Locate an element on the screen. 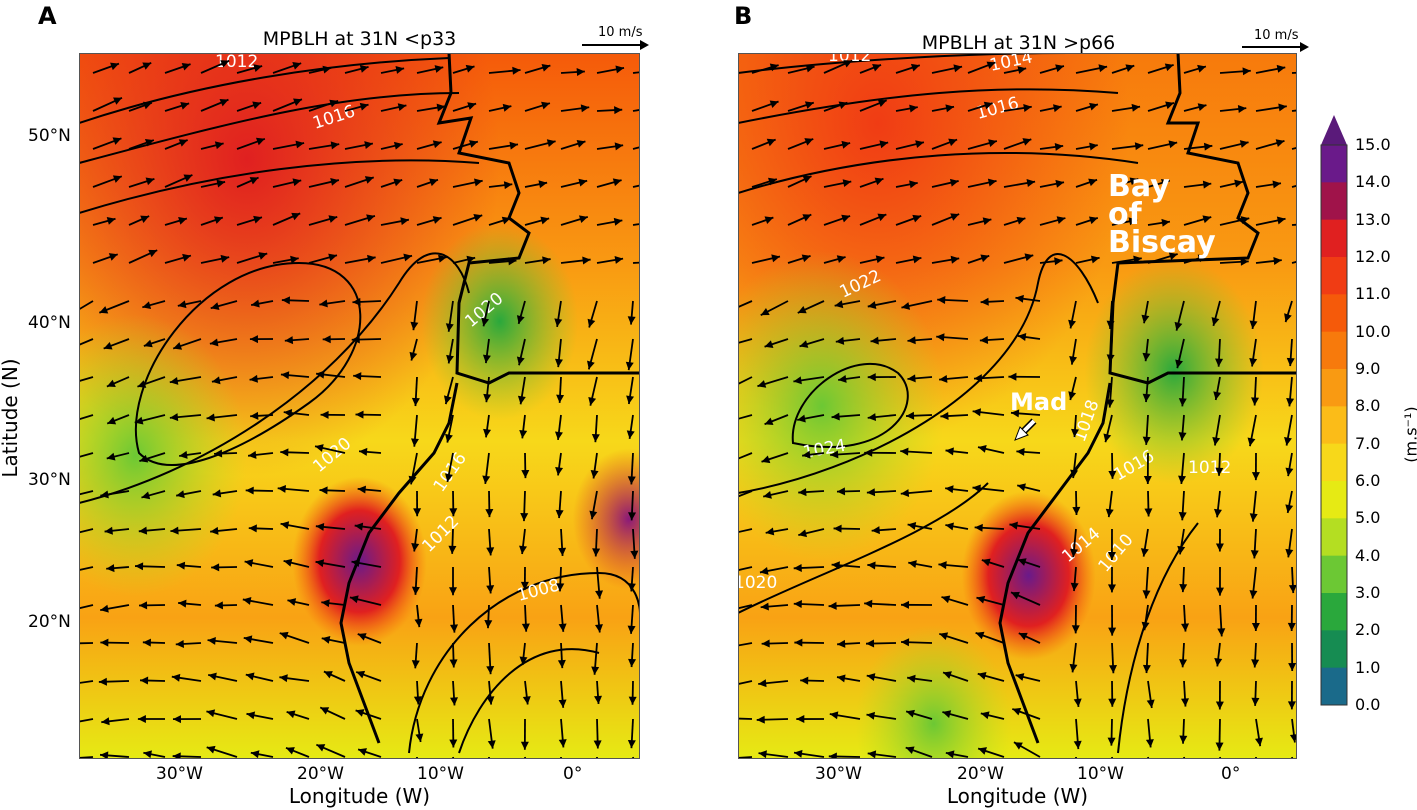 The image size is (1417, 810). panel-a-scale-label: 10 m/s is located at coordinates (620, 32).